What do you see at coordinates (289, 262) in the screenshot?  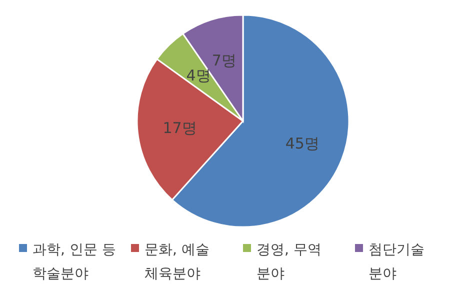 I see `legend-label: 경영, 무역 분야` at bounding box center [289, 262].